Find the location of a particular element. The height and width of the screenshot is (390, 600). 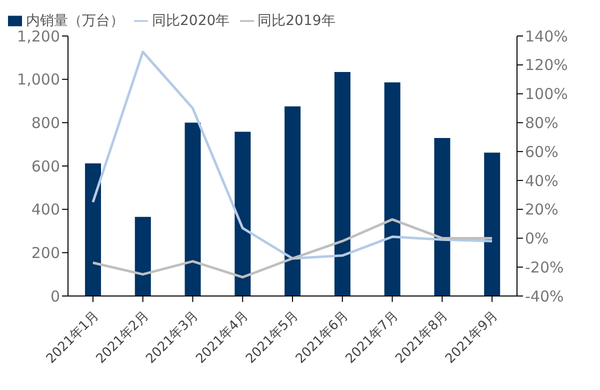

y2-tick-label: 0% is located at coordinates (537, 239).